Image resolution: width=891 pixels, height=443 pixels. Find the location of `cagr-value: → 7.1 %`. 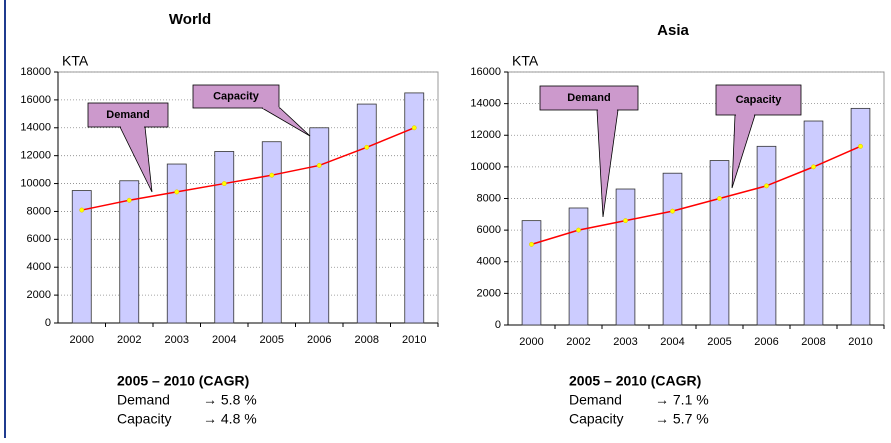

cagr-value: → 7.1 % is located at coordinates (682, 400).